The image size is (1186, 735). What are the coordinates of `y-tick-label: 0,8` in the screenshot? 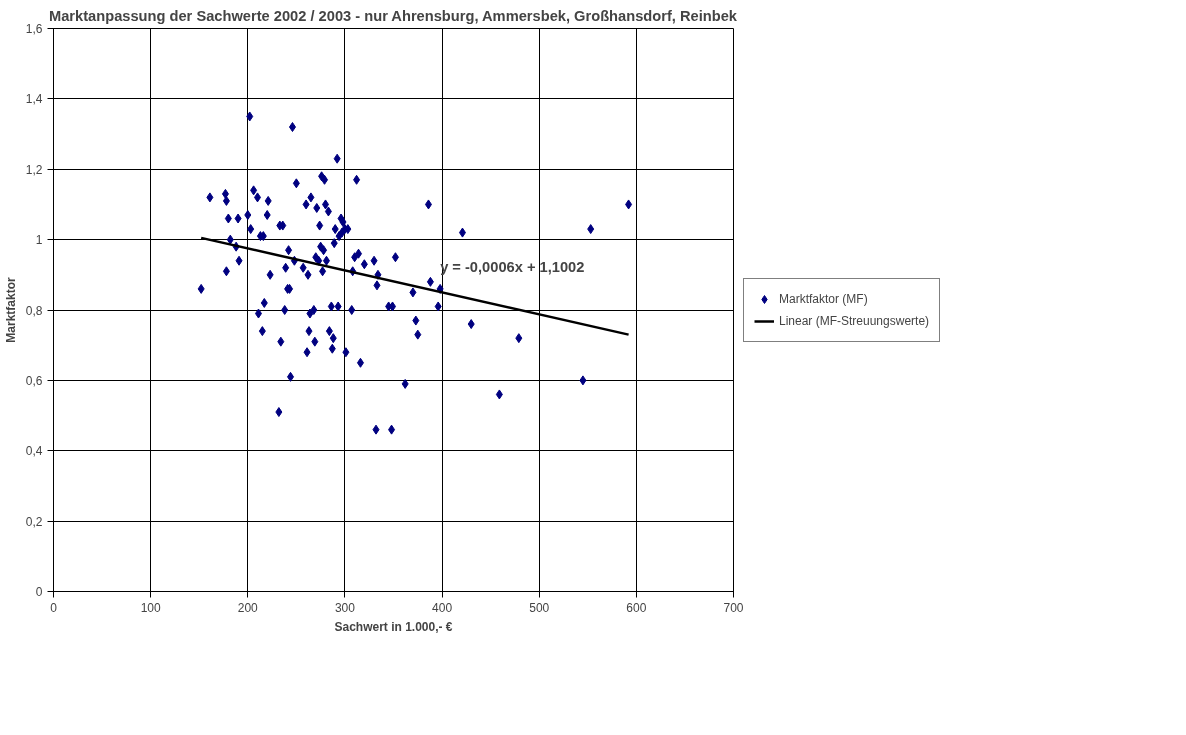 It's located at (34, 310).